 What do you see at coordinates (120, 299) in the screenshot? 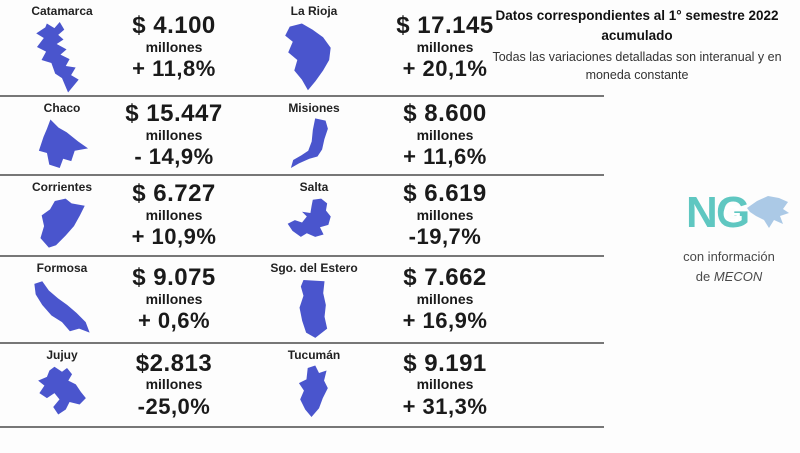
I see `province-card-formosa: Formosa $ 9.075 millones + 0,6%` at bounding box center [120, 299].